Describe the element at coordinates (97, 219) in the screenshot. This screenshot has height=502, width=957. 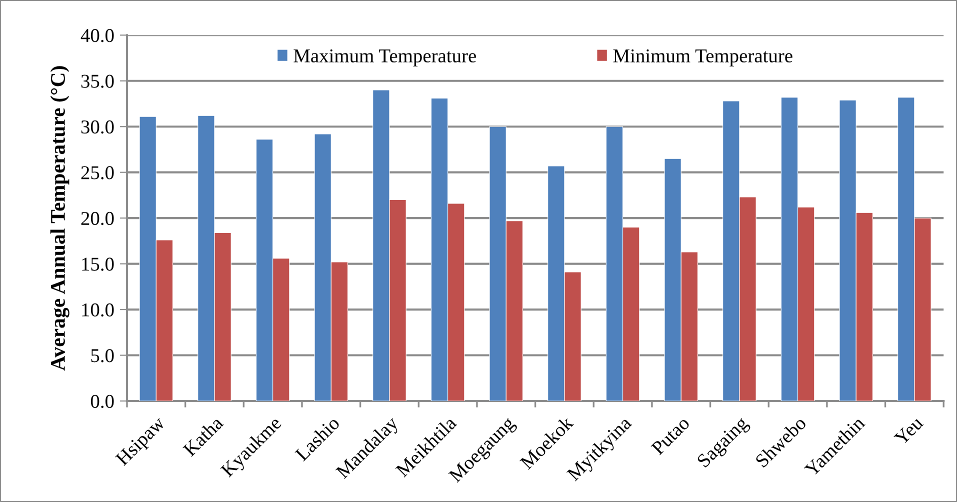
I see `y-tick-label: 20.0` at that location.